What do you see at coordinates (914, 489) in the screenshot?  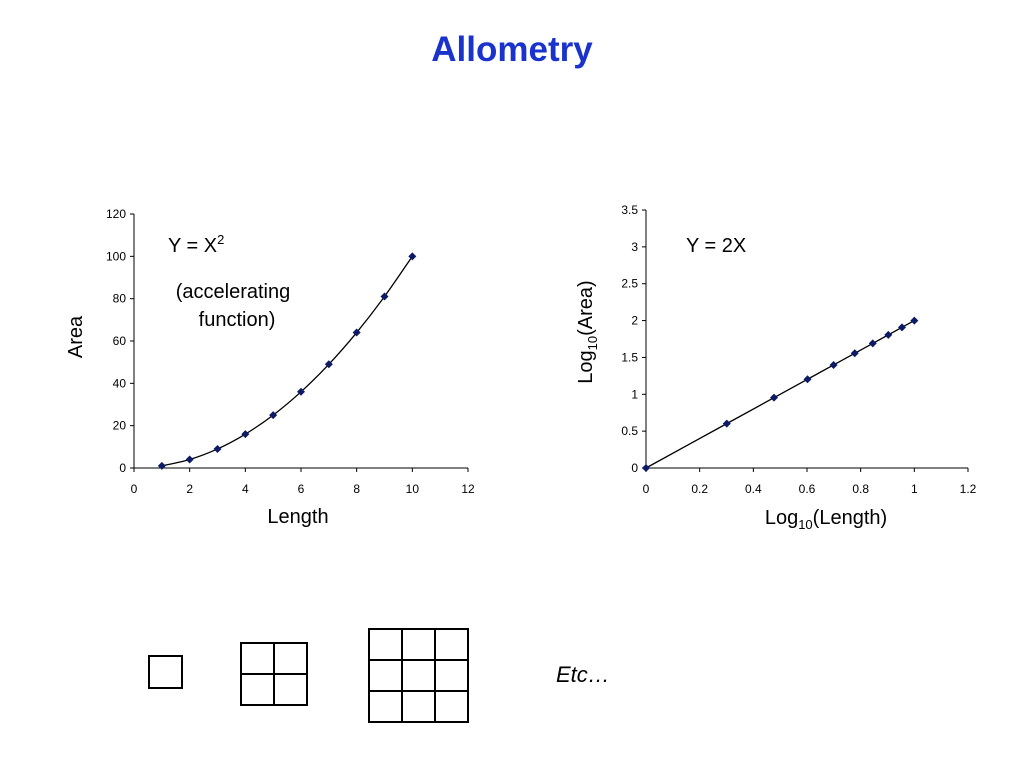 I see `x-tick-label: 1` at bounding box center [914, 489].